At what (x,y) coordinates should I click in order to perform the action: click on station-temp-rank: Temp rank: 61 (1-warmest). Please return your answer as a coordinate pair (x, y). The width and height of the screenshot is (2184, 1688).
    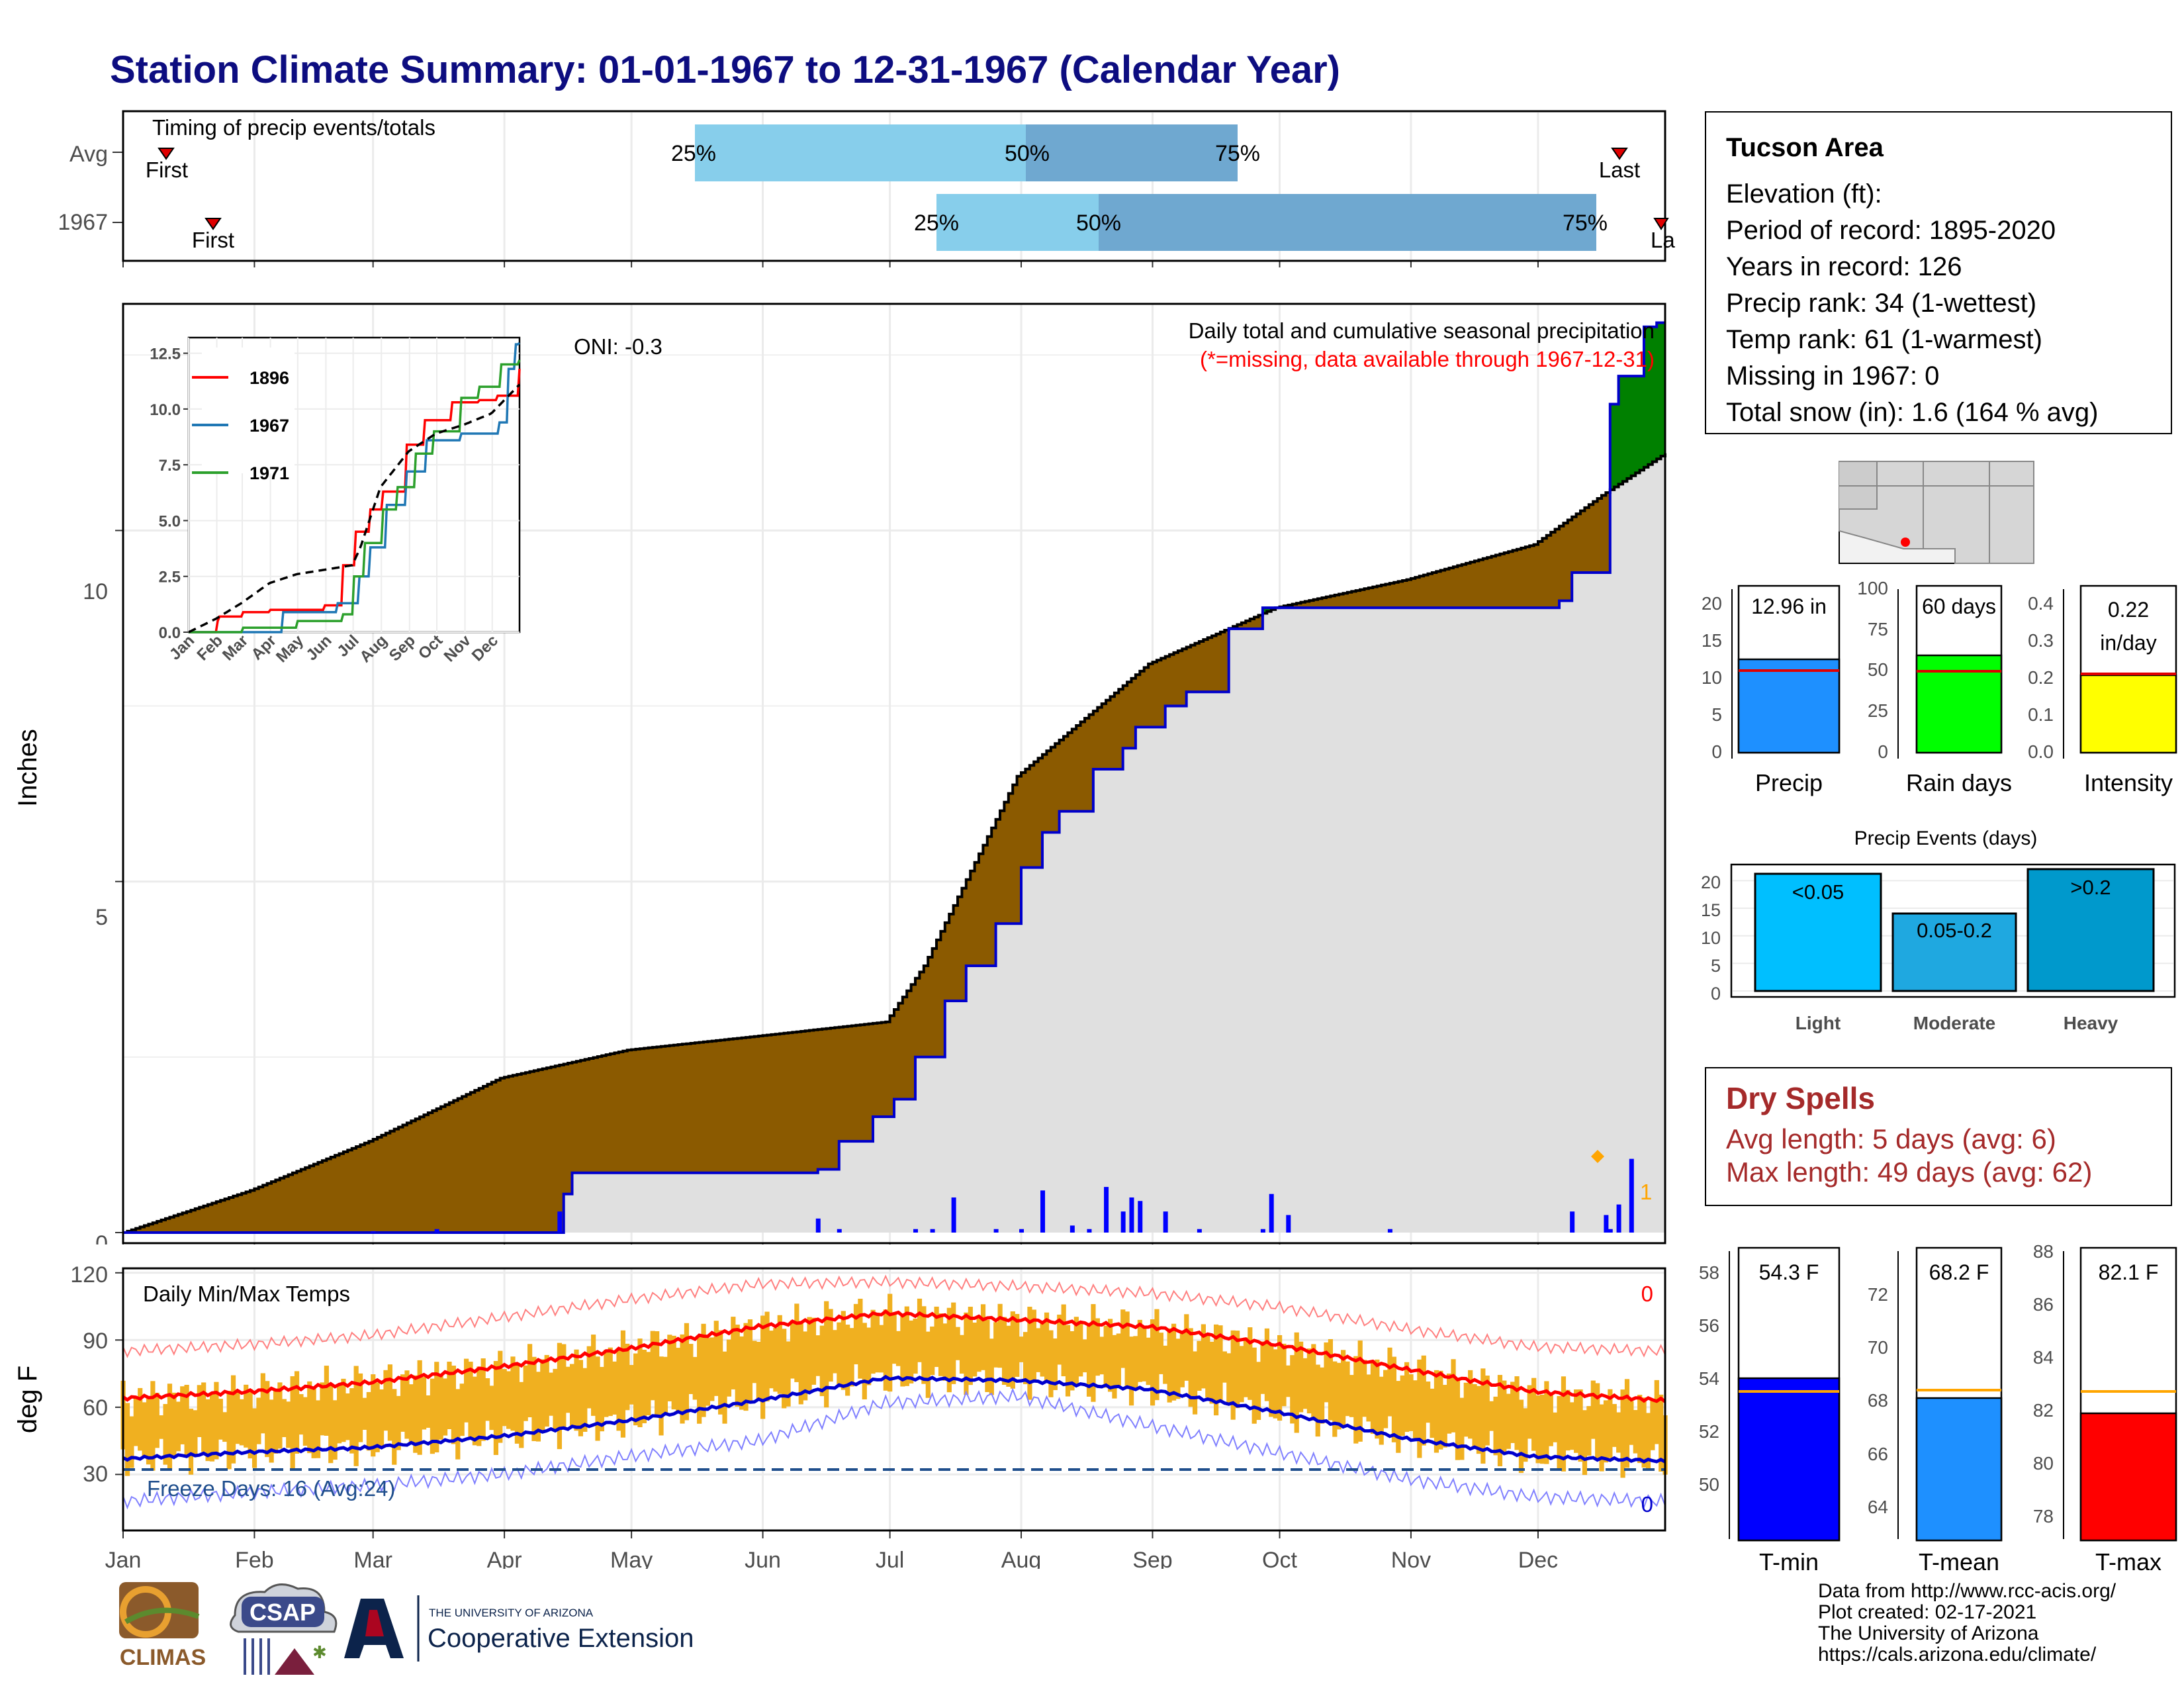
    Looking at the image, I should click on (1884, 339).